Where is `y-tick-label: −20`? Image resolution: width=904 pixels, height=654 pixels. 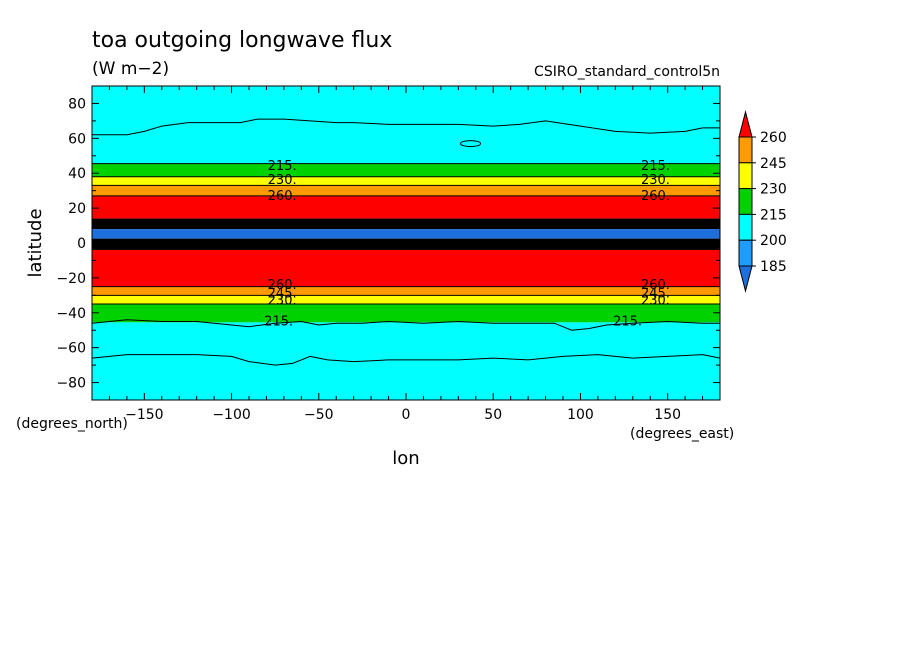
y-tick-label: −20 is located at coordinates (71, 279).